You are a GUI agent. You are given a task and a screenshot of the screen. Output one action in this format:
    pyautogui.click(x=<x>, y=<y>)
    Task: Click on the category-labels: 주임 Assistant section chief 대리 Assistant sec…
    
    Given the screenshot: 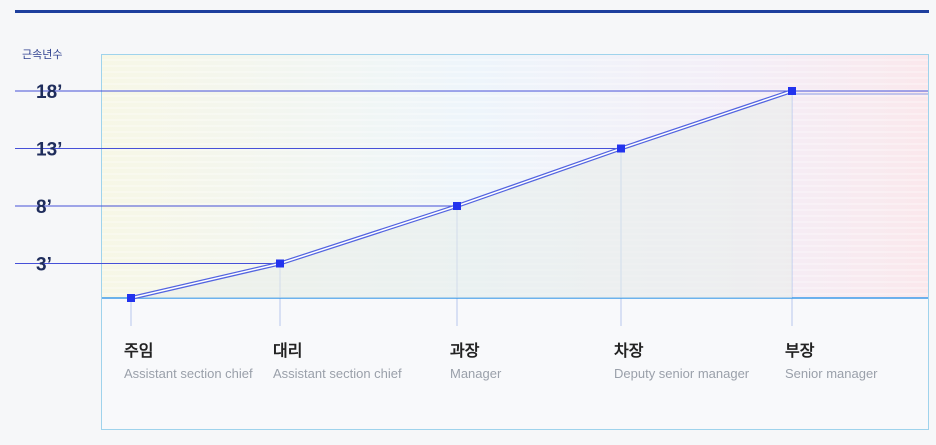 What is the action you would take?
    pyautogui.click(x=501, y=361)
    